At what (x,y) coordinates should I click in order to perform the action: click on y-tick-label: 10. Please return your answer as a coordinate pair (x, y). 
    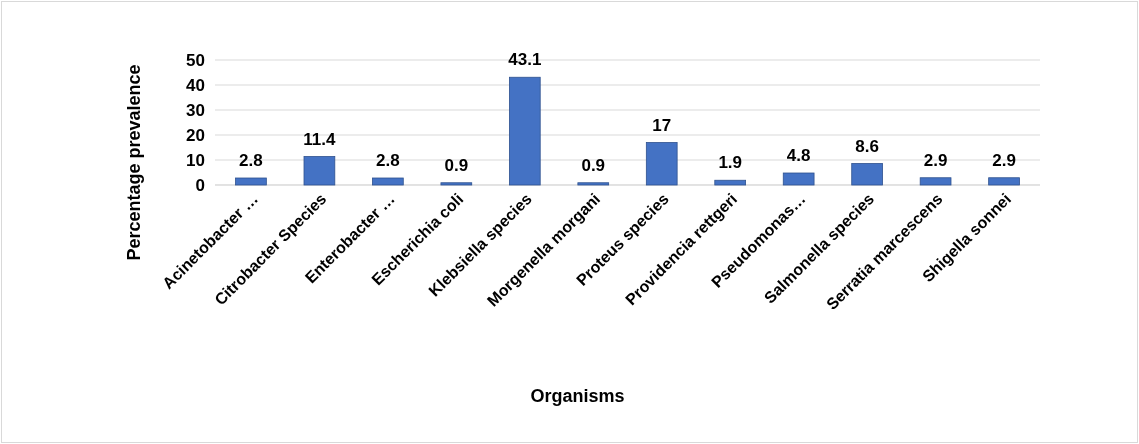
    Looking at the image, I should click on (195, 160).